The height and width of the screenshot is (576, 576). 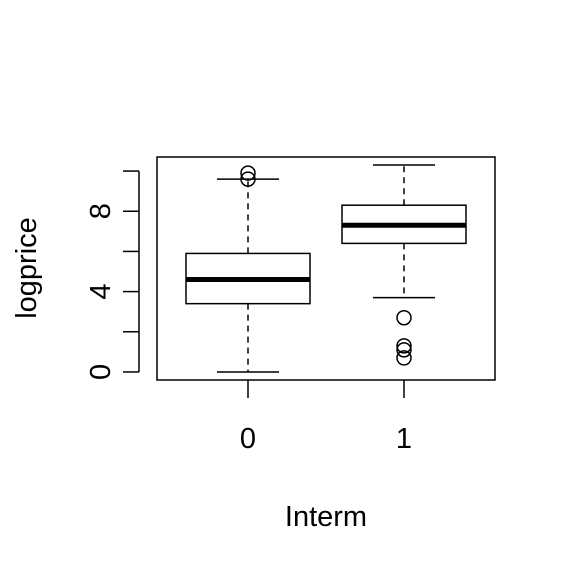 I want to click on y-tick-label: 4, so click(x=101, y=292).